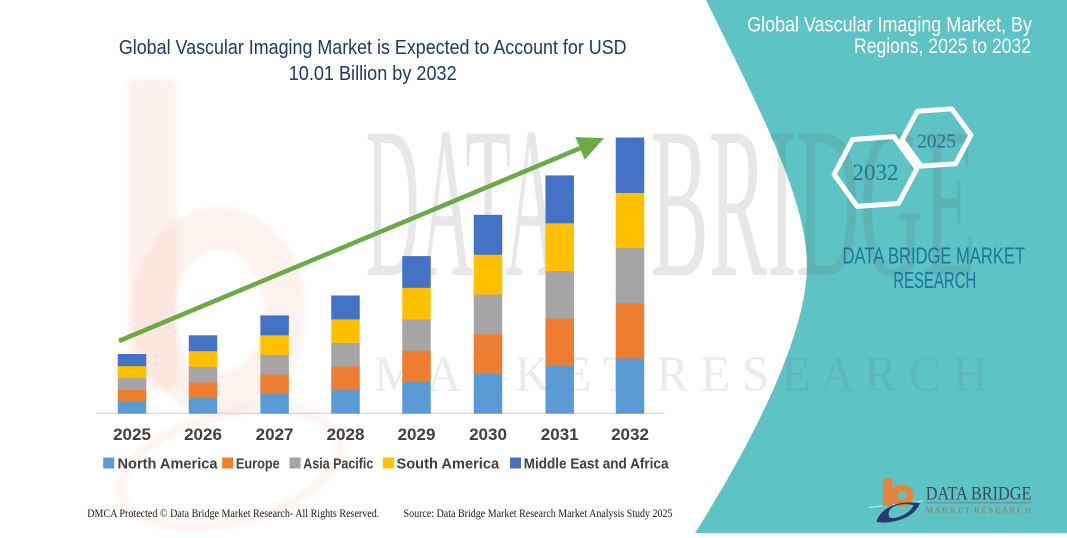 The height and width of the screenshot is (538, 1067). What do you see at coordinates (979, 495) in the screenshot?
I see `svg-text: DATA BRIDGE` at bounding box center [979, 495].